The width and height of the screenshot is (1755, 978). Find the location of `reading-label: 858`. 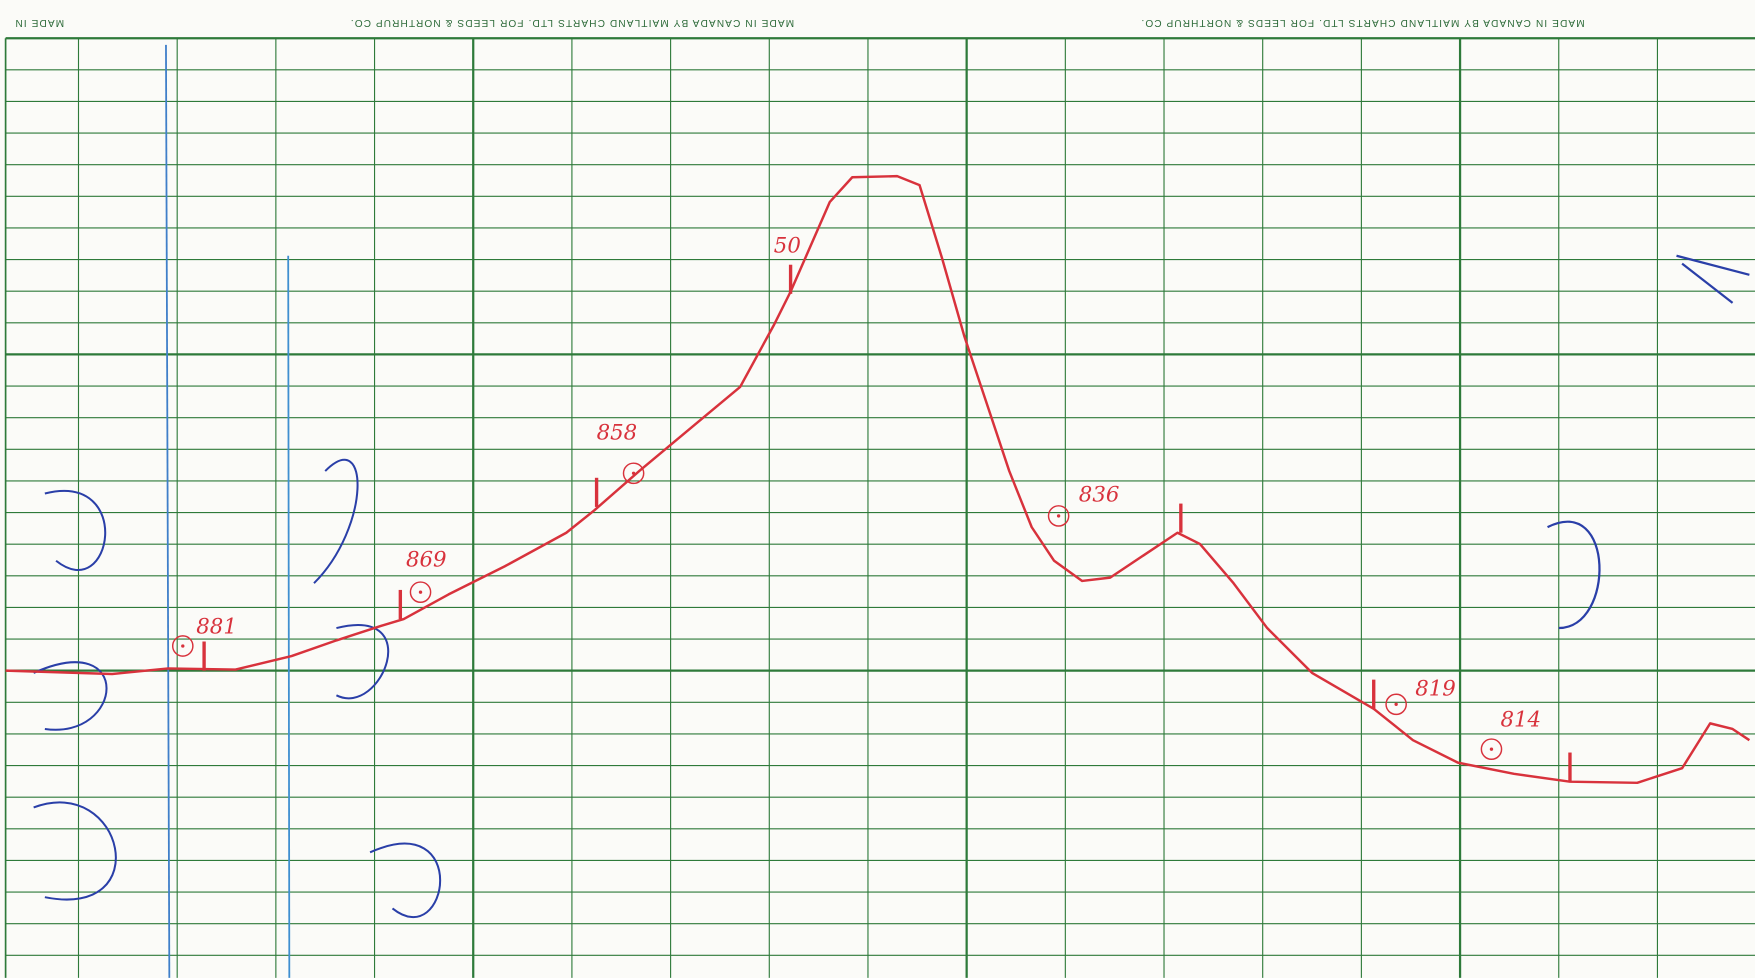

reading-label: 858 is located at coordinates (617, 433).